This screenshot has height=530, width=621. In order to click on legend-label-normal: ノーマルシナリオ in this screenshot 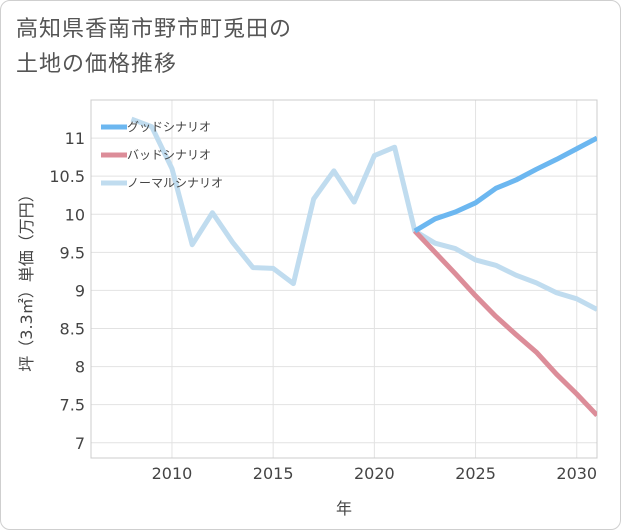, I will do `click(175, 183)`.